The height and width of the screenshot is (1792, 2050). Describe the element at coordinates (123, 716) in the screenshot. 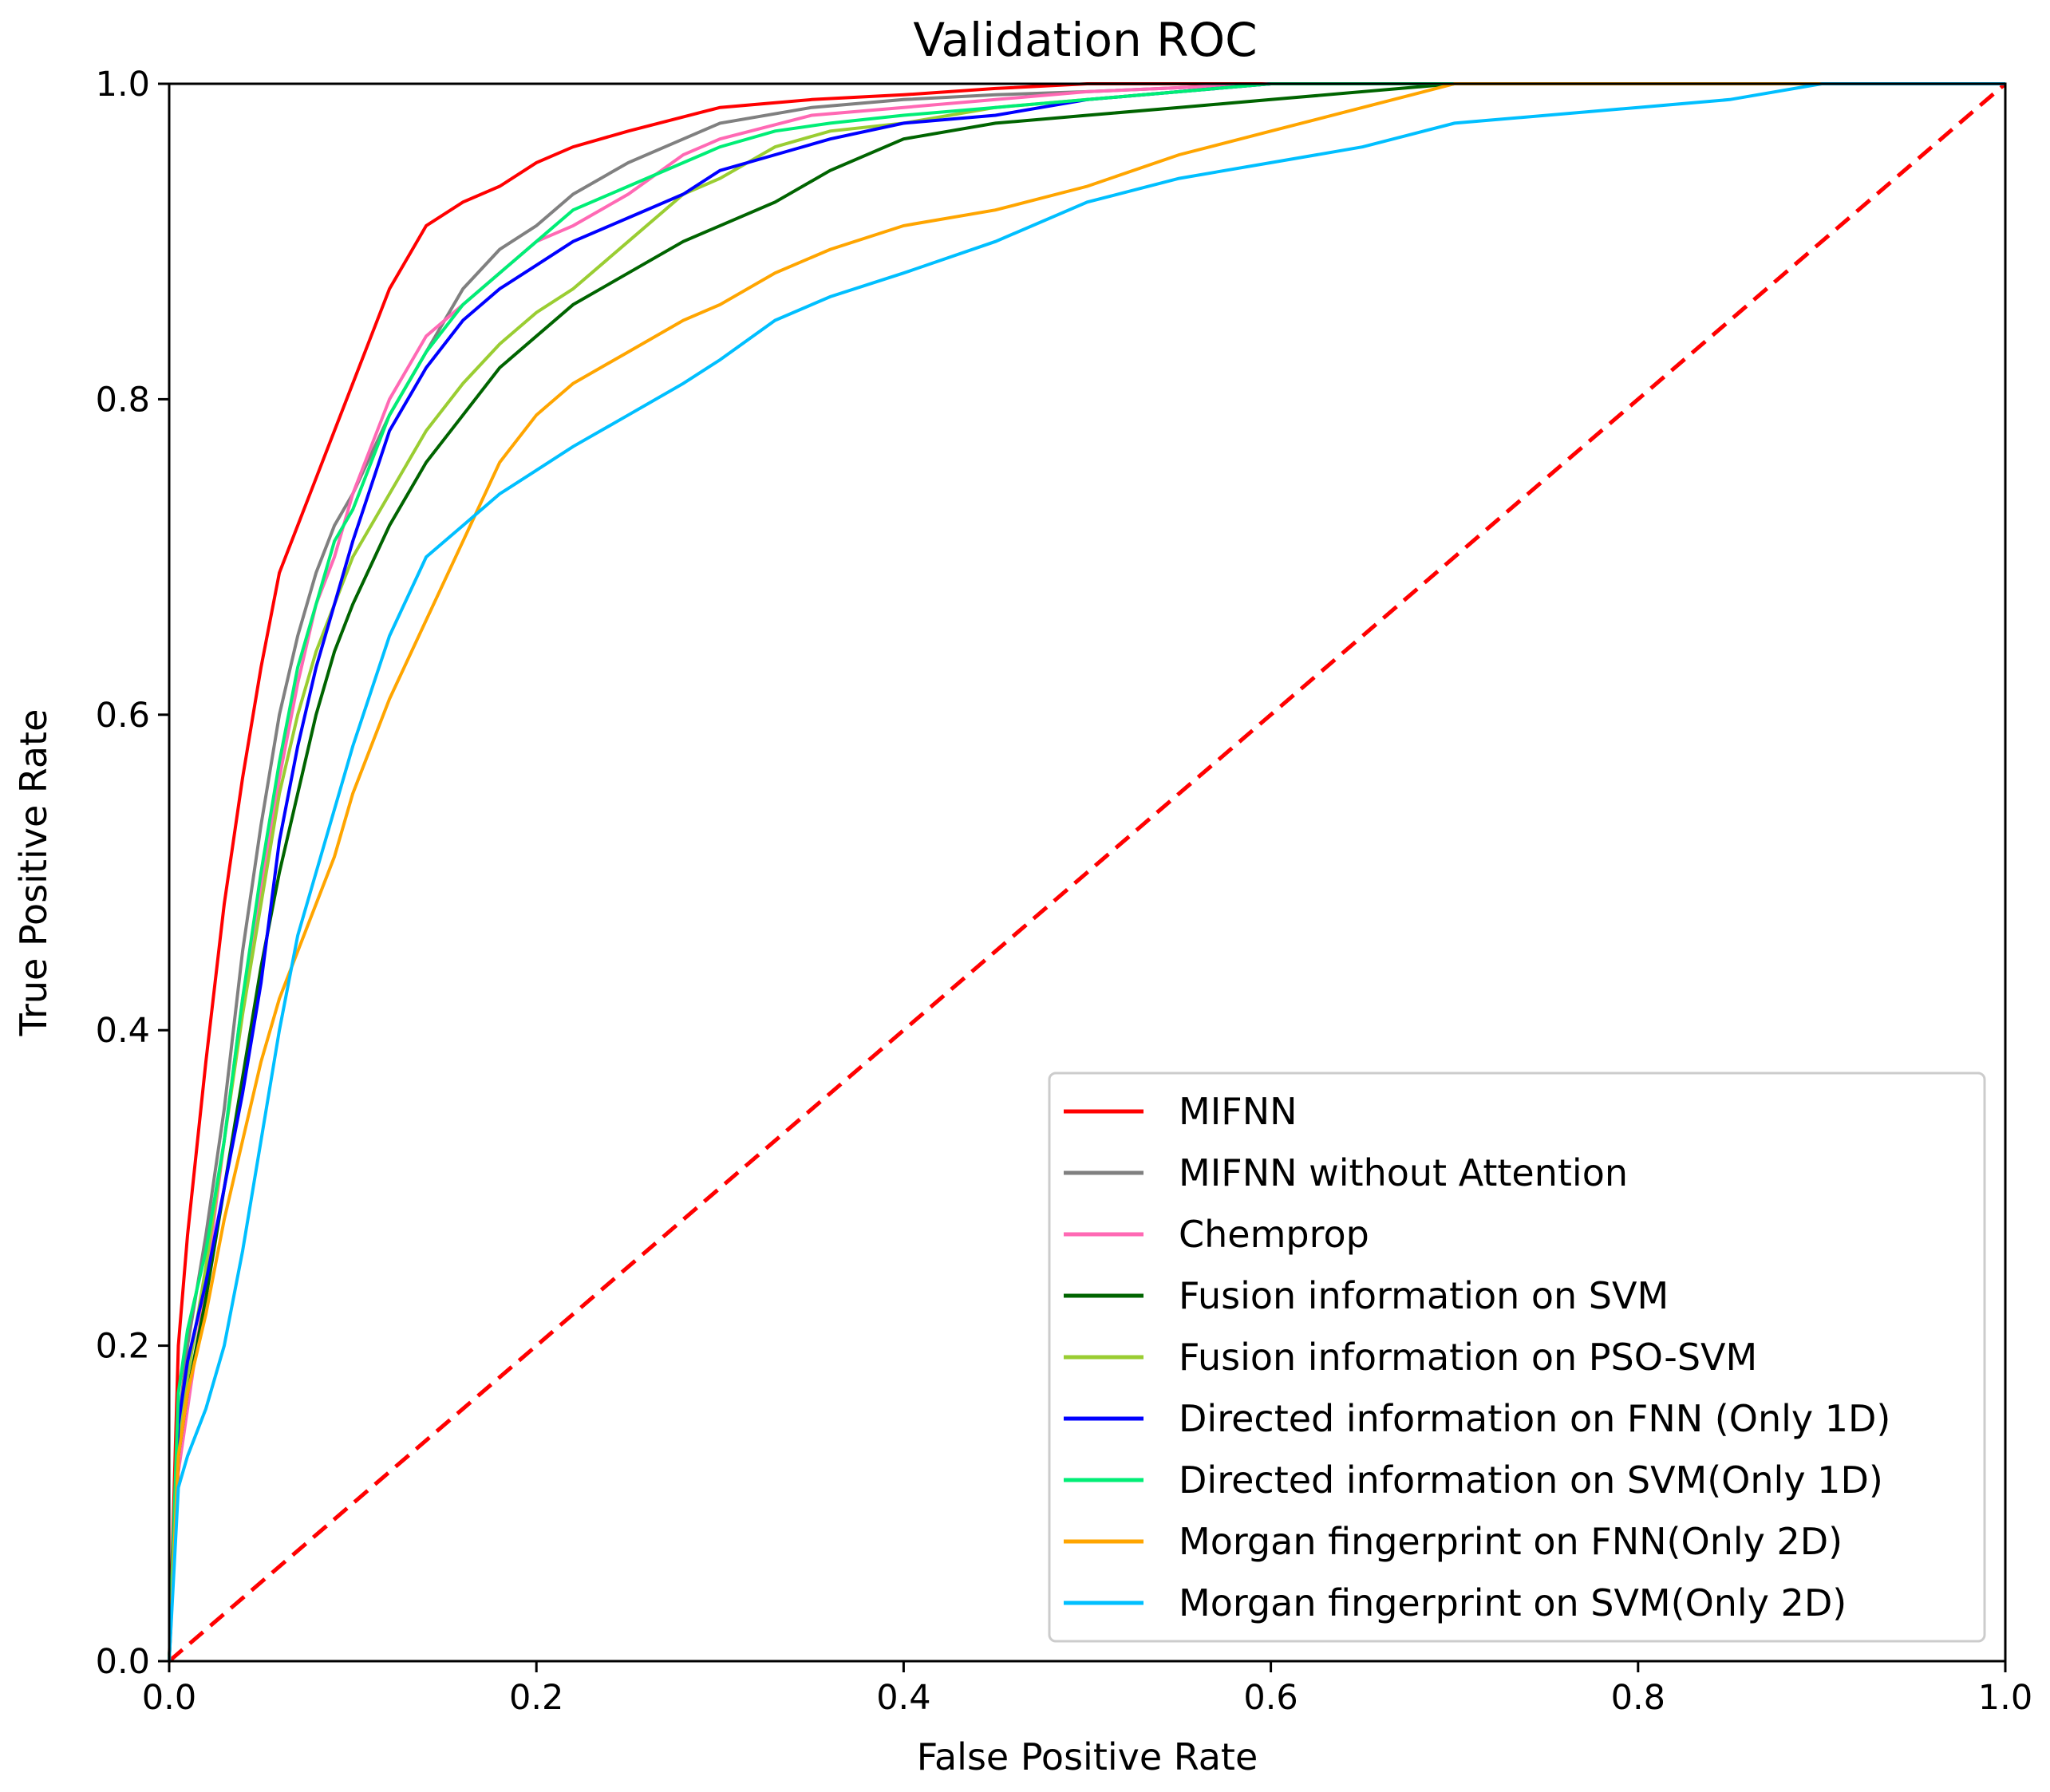

I see `y-tick-label: 0.6` at that location.